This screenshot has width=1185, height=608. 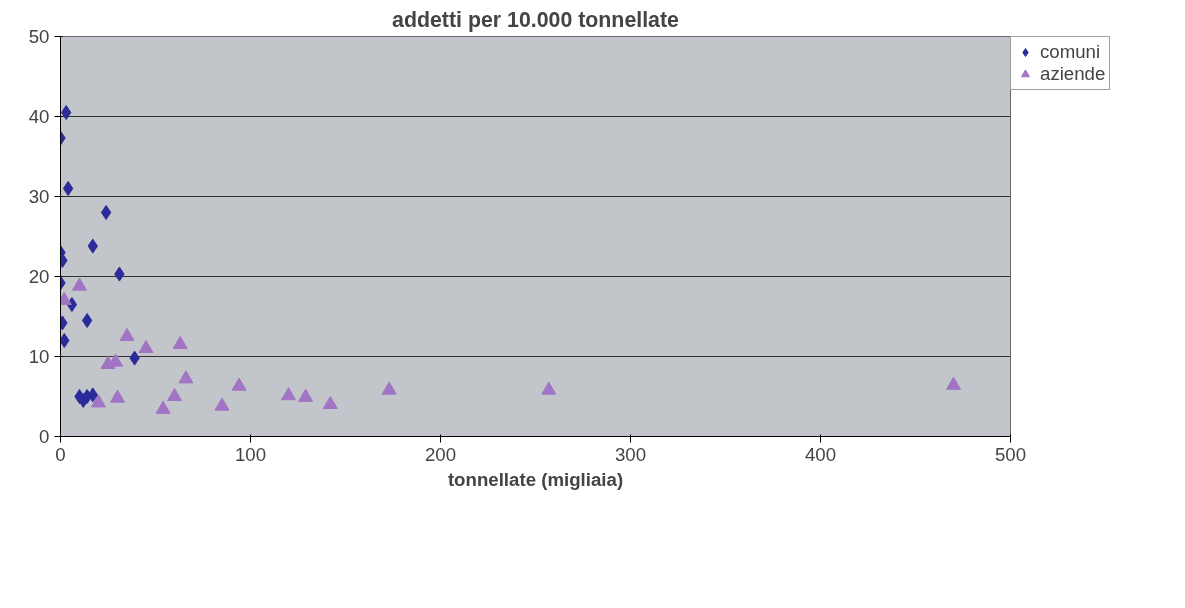 What do you see at coordinates (39, 356) in the screenshot?
I see `y-tick-label: 10` at bounding box center [39, 356].